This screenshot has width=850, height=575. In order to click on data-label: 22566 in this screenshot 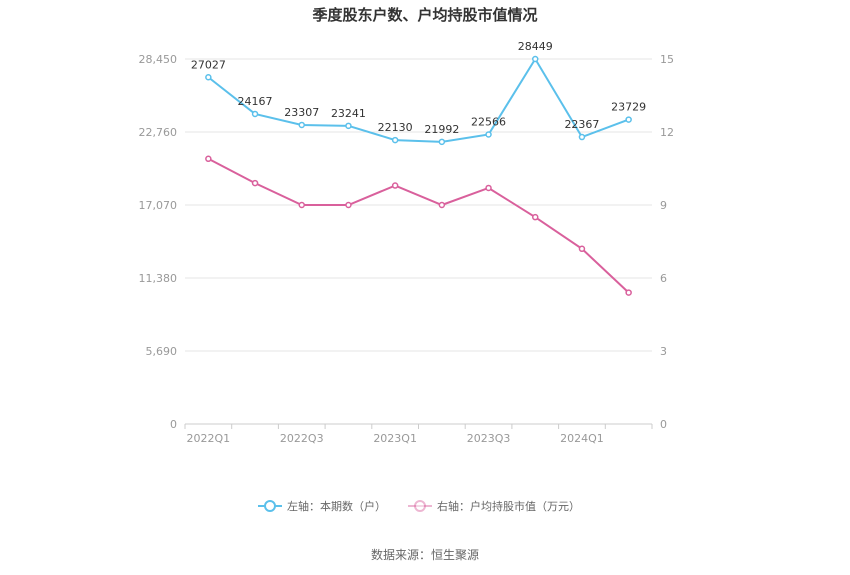, I will do `click(488, 121)`.